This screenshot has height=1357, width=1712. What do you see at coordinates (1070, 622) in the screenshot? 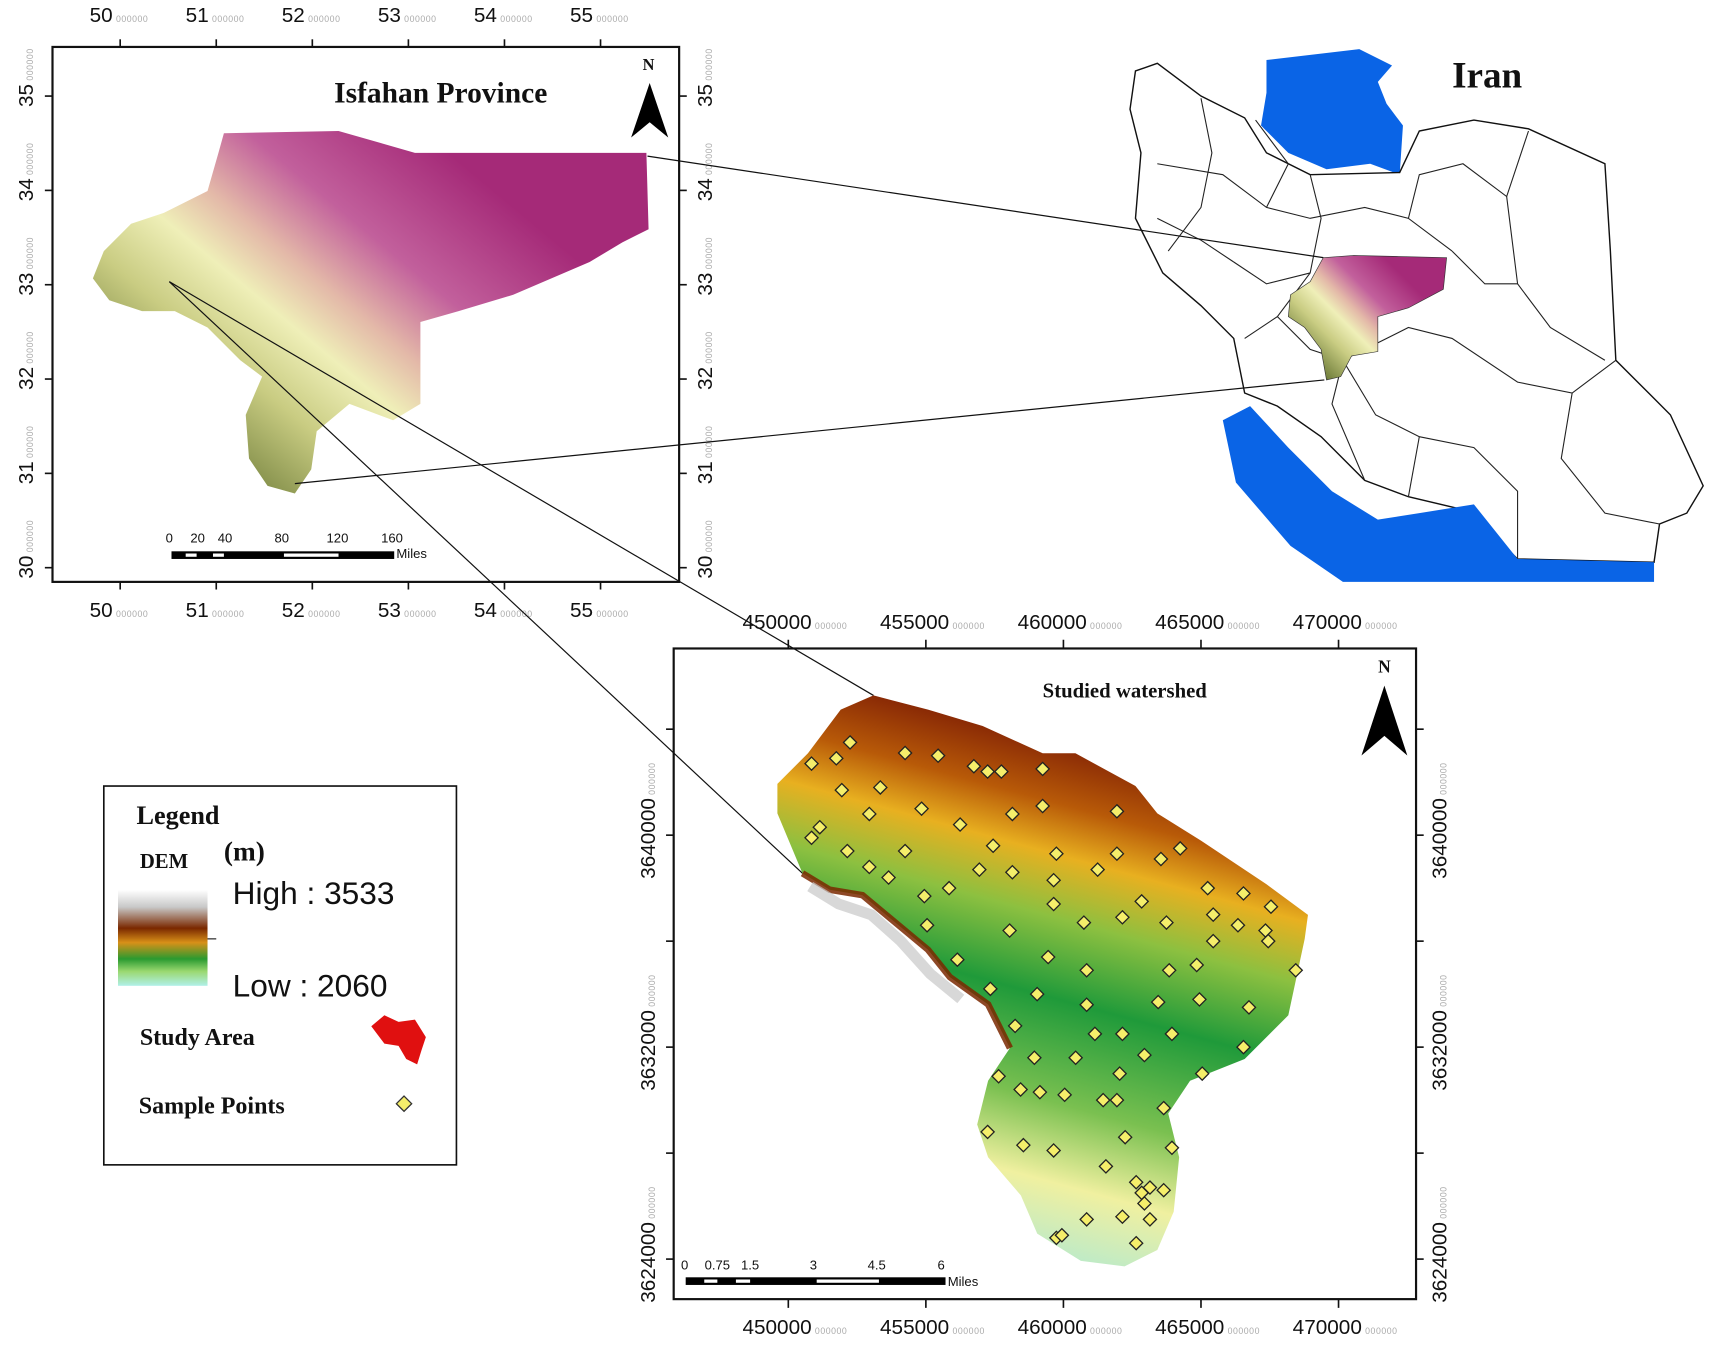
I see `easting-tick-label: 460000 000000` at bounding box center [1070, 622].